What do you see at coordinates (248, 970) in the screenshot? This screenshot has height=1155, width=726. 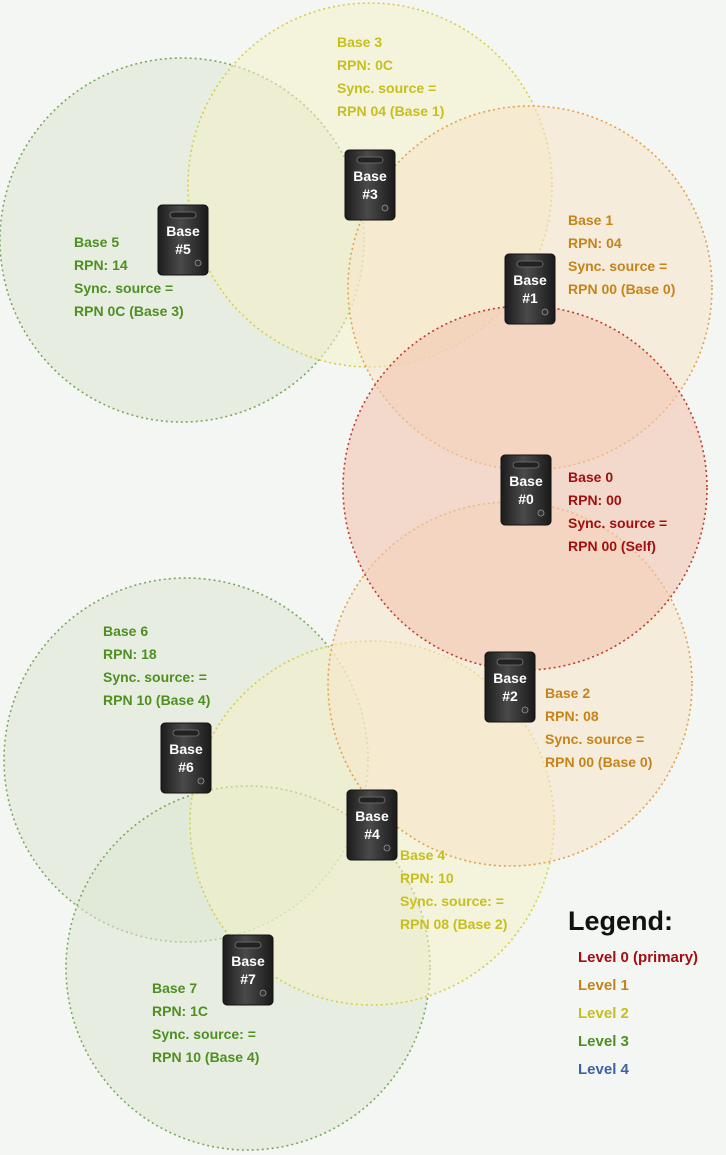 I see `base-device-7: Base #7` at bounding box center [248, 970].